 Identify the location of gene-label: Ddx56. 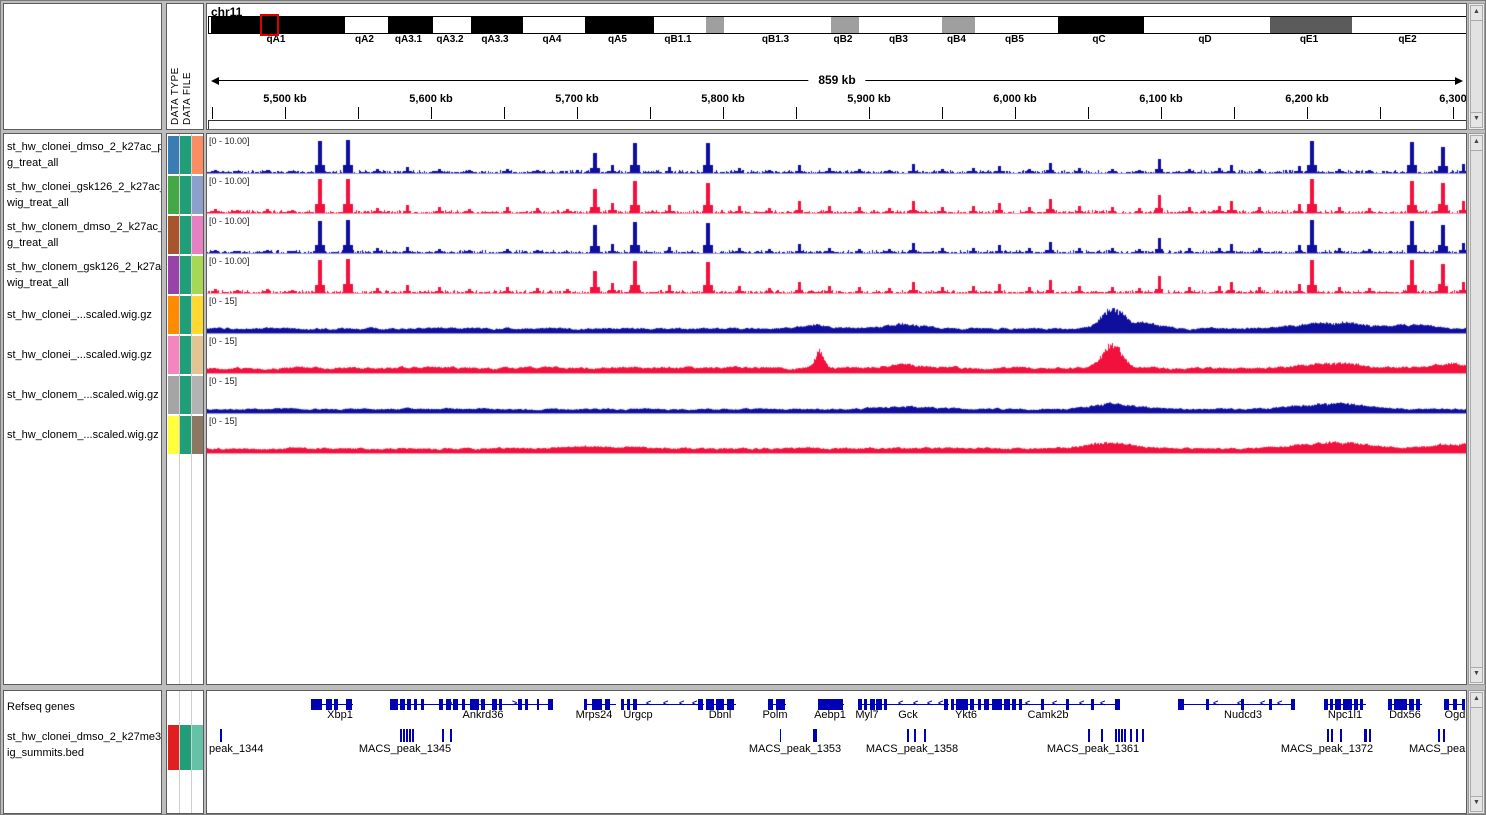
(1405, 715).